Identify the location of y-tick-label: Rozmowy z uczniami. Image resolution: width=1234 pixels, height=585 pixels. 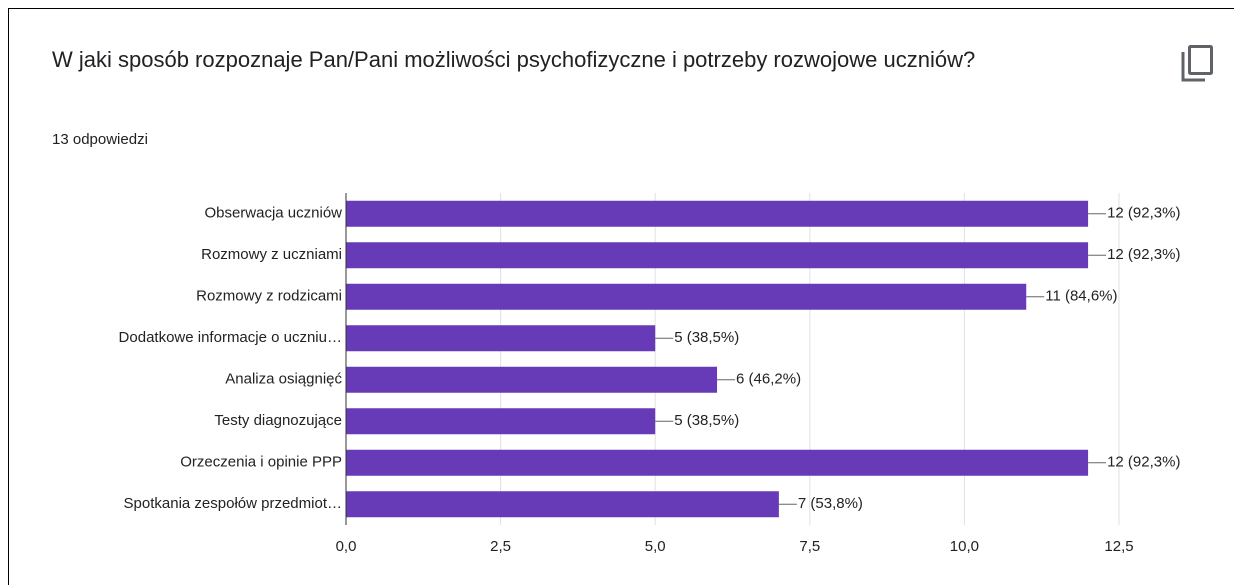
(271, 254).